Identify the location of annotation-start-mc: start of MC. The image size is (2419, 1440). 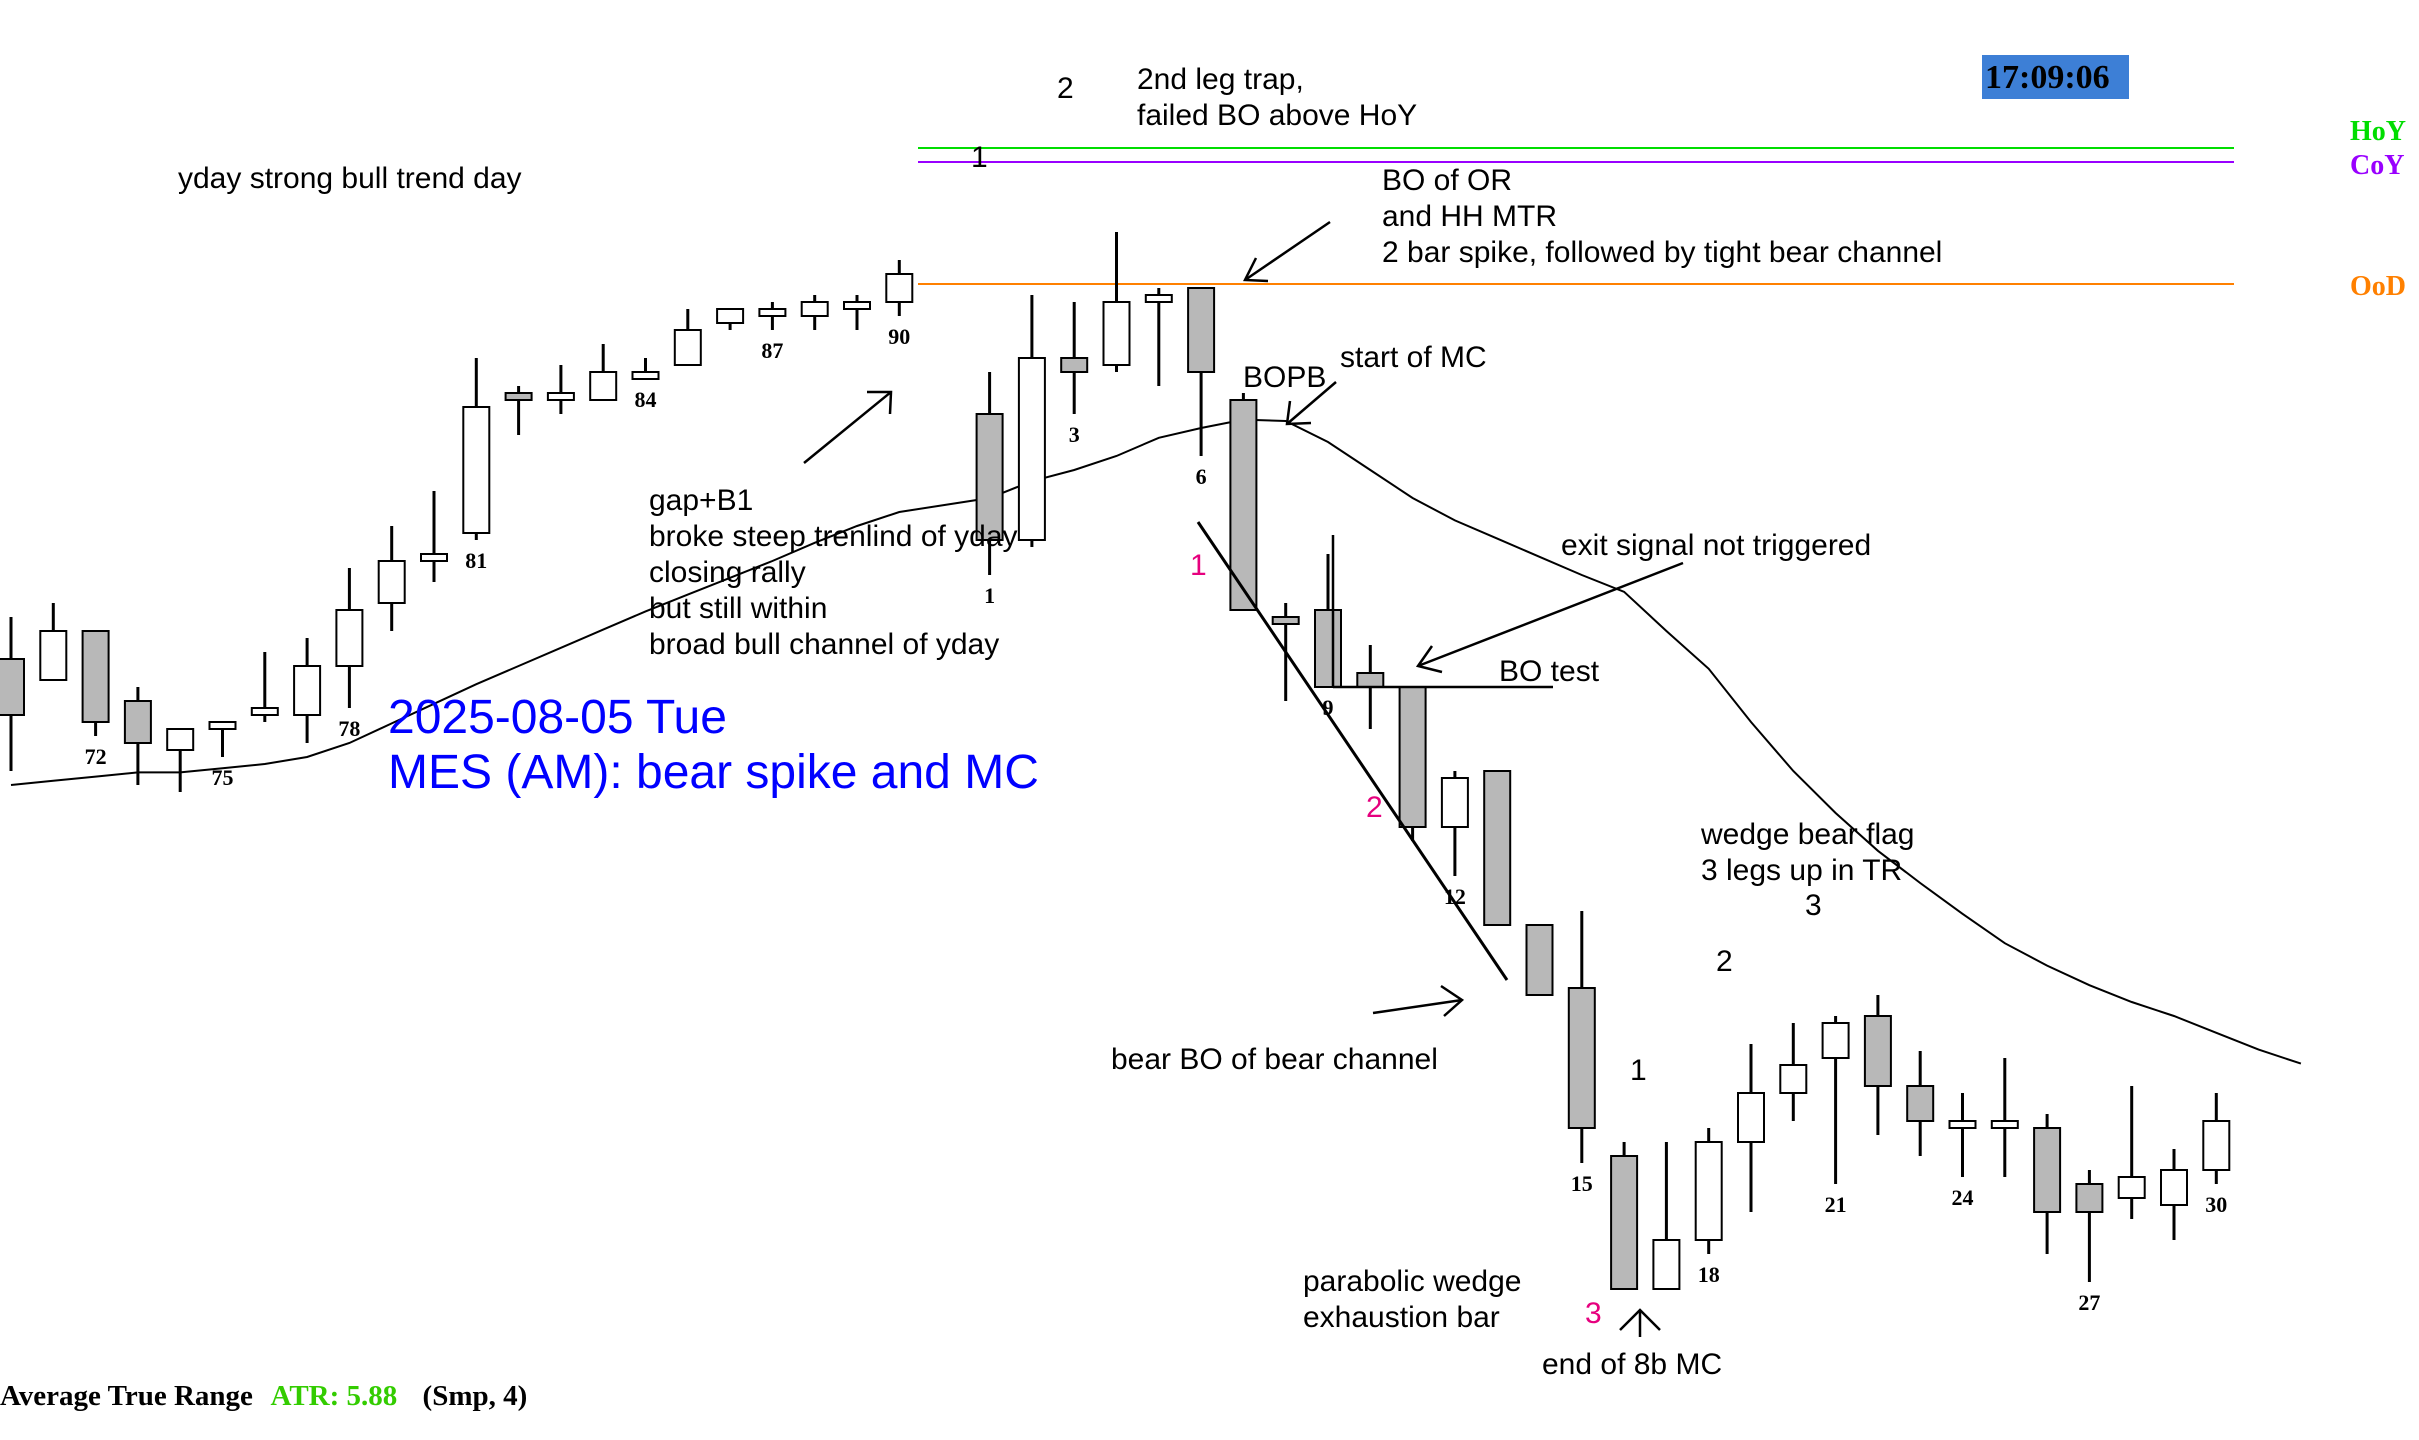
(1413, 357).